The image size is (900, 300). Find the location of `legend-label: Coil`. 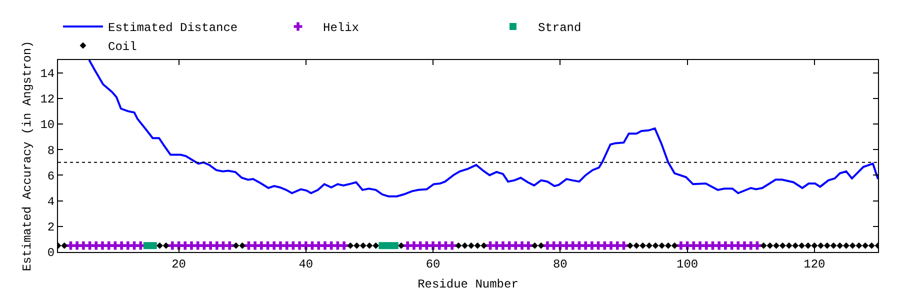

legend-label: Coil is located at coordinates (122, 47).